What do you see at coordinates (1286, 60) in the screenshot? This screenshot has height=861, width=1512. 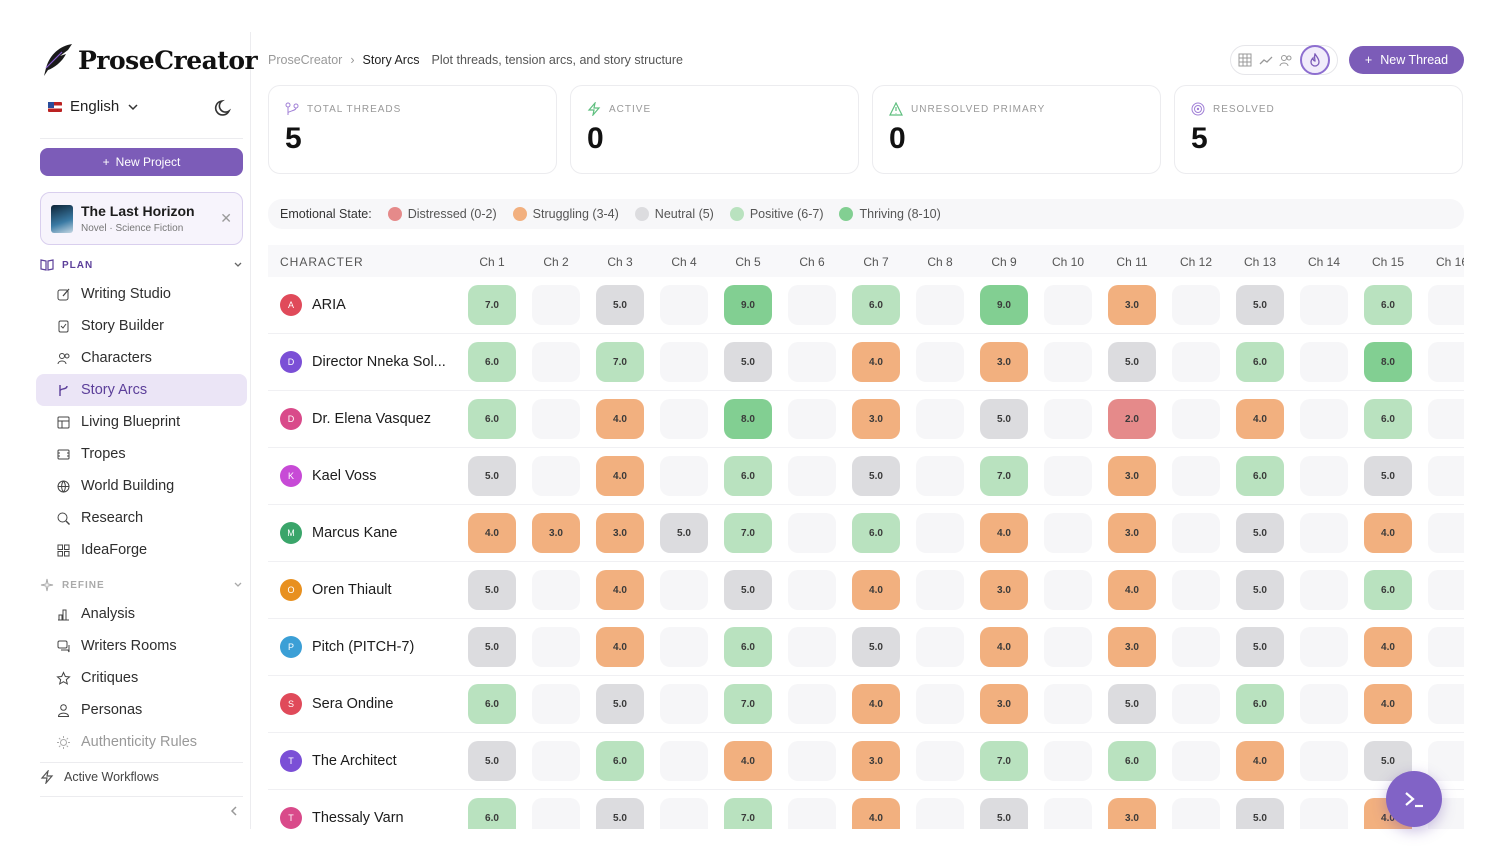 I see `users-view-icon` at bounding box center [1286, 60].